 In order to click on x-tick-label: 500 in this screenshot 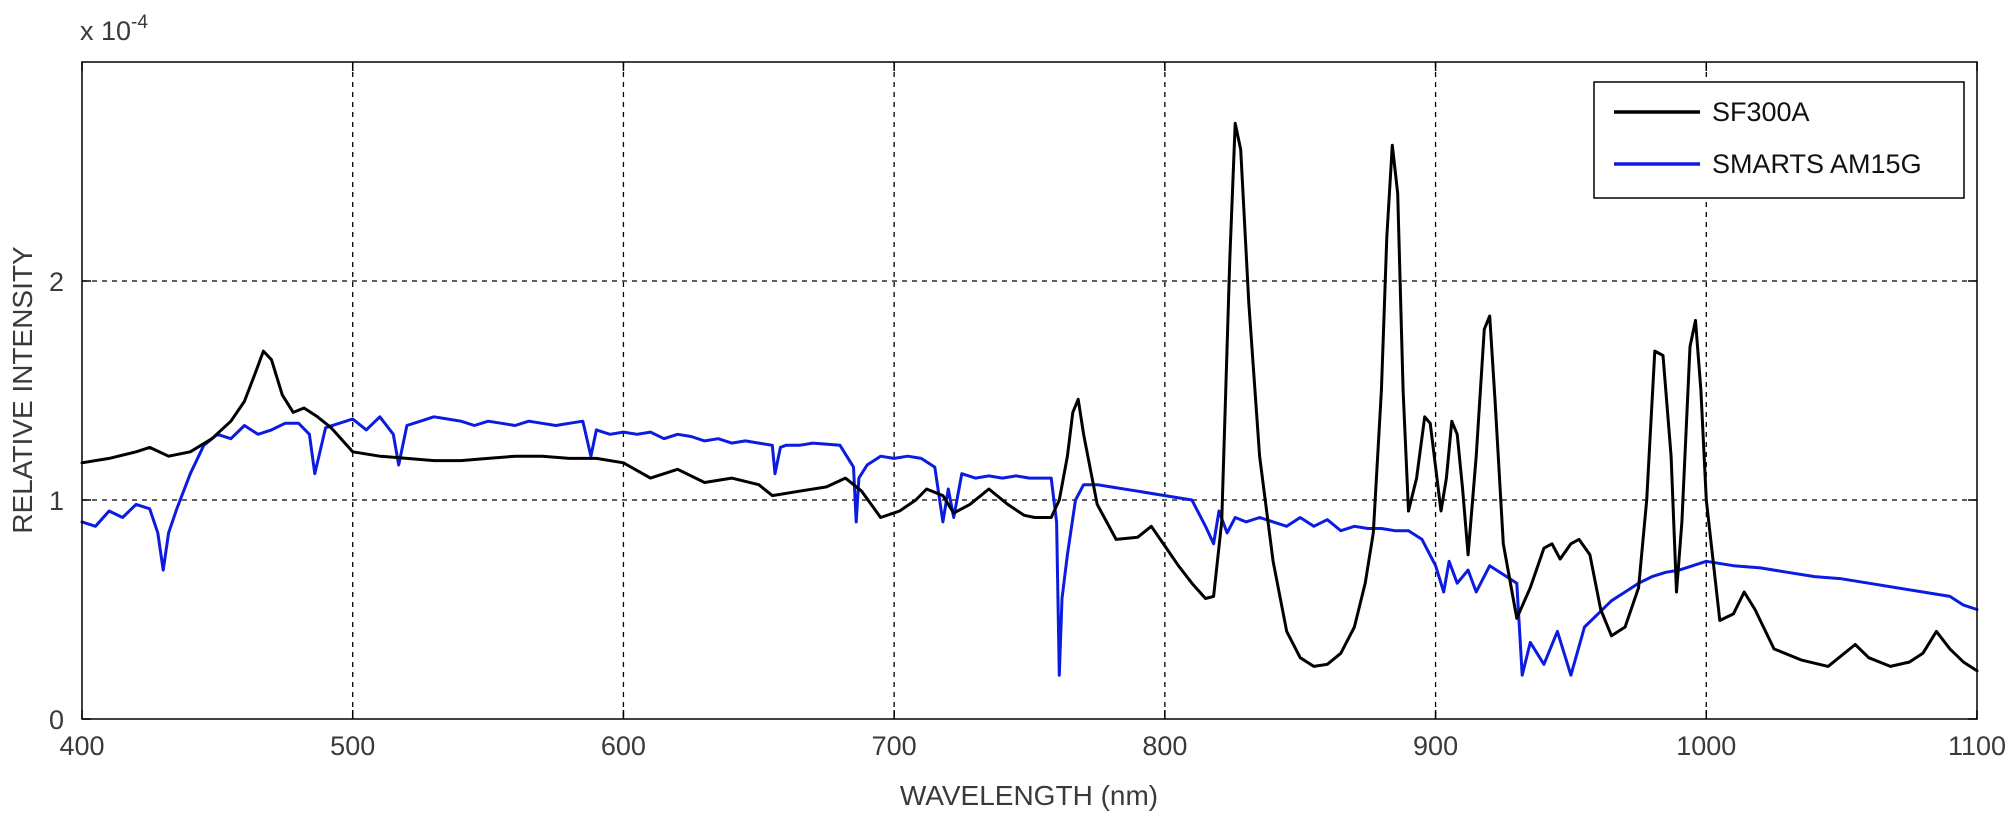, I will do `click(352, 746)`.